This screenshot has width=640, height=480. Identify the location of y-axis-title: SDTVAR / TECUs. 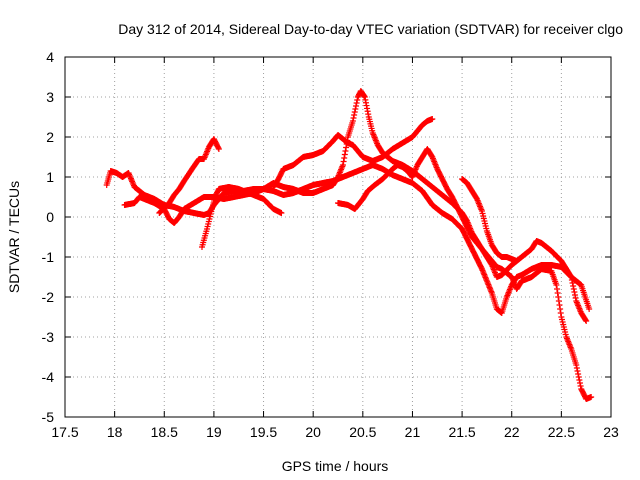
(14, 237).